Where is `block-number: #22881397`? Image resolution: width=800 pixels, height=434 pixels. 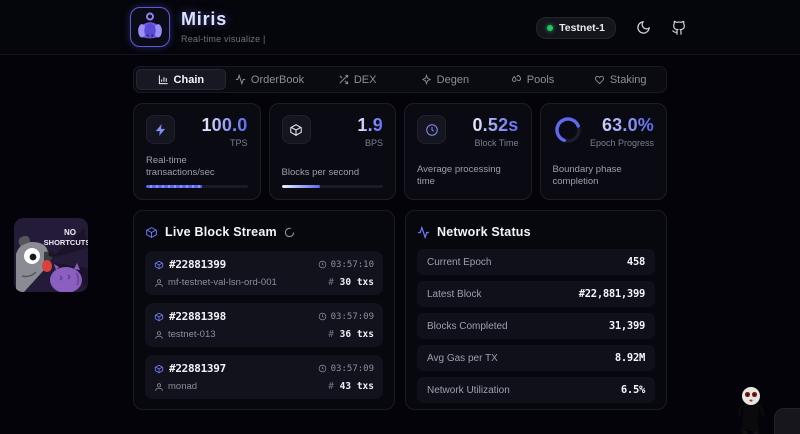
block-number: #22881397 is located at coordinates (197, 368).